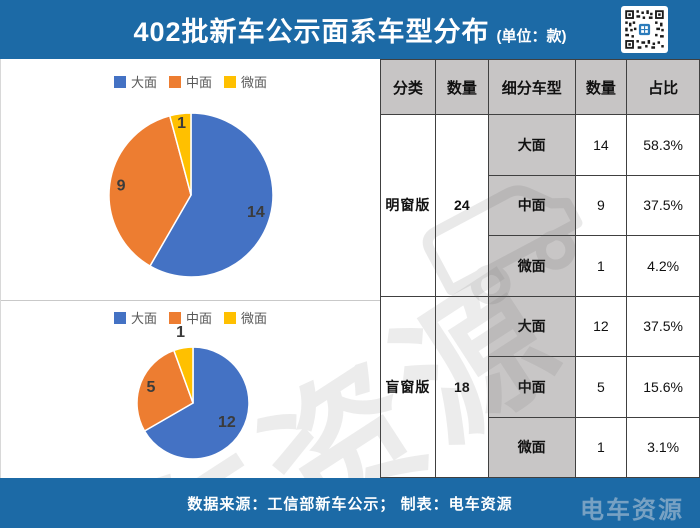 The width and height of the screenshot is (700, 528). I want to click on title-banner: 402批新车公示面系车型分布 (单位：款), so click(350, 29).